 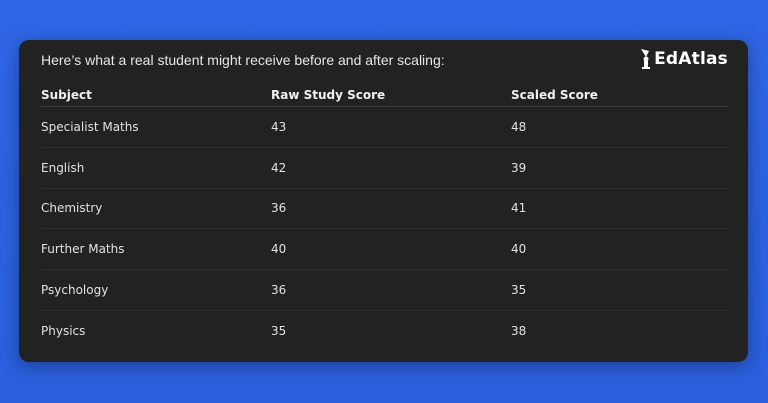 What do you see at coordinates (691, 59) in the screenshot?
I see `logo-text: EdAtlas` at bounding box center [691, 59].